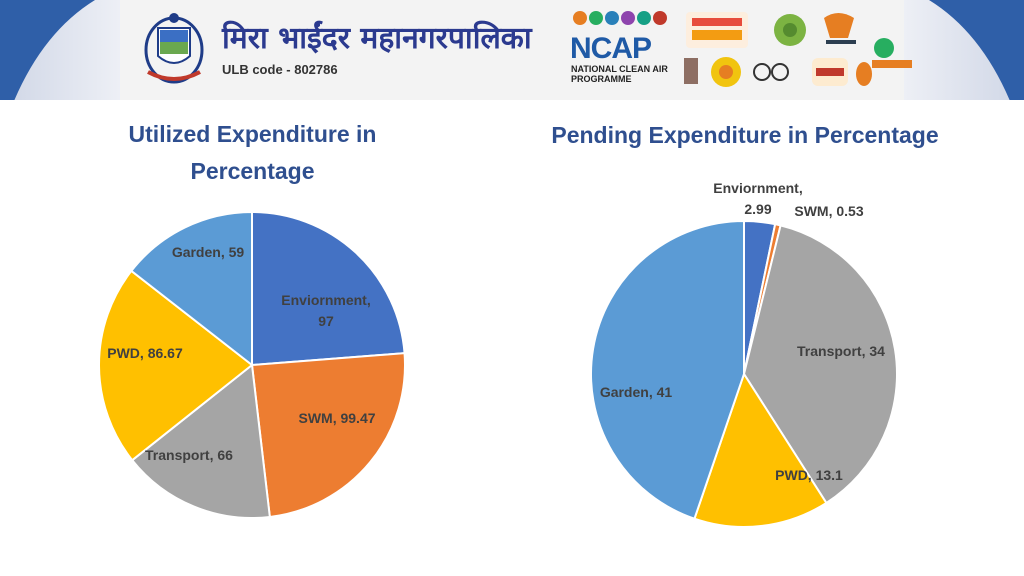 The height and width of the screenshot is (576, 1024). Describe the element at coordinates (377, 38) in the screenshot. I see `org-name: मिरा भाईंदर महानगरपालिका` at that location.